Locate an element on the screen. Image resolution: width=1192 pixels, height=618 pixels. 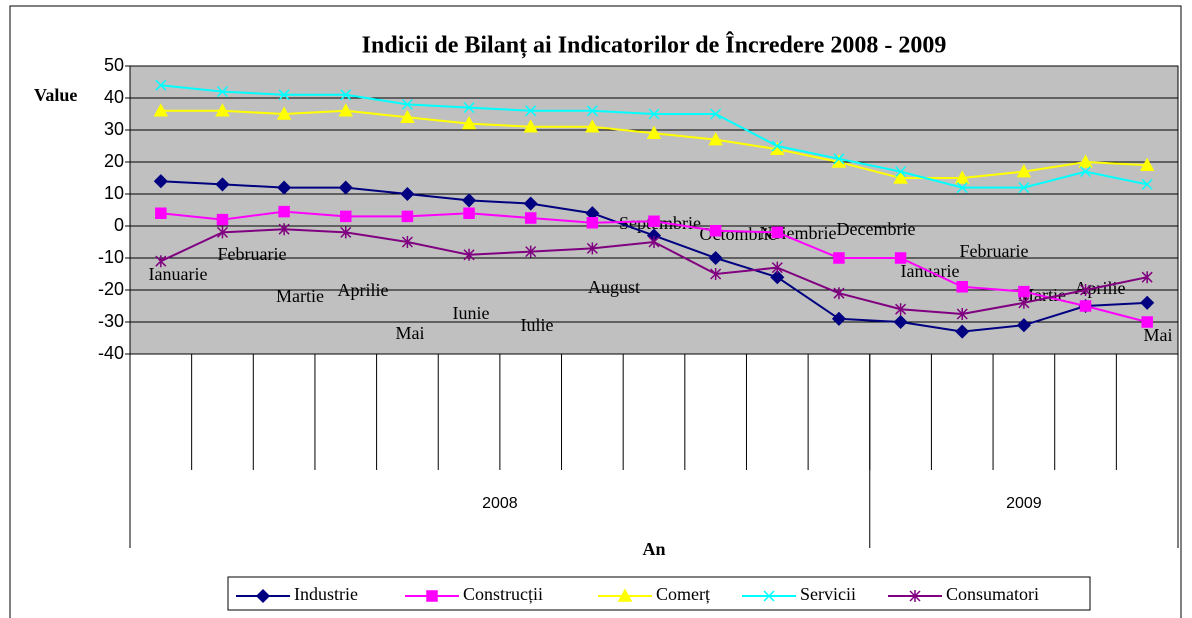
legend is located at coordinates (659, 593).